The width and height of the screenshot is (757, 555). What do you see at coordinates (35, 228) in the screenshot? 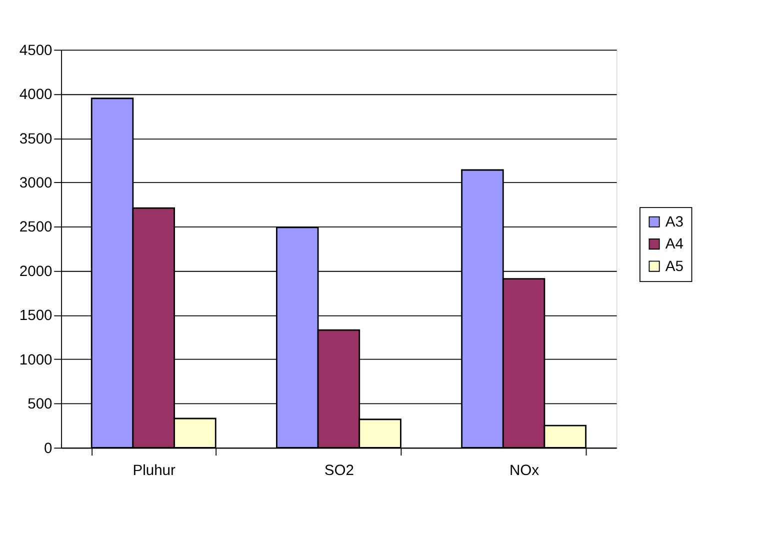
I see `y-tick-label: 2500` at bounding box center [35, 228].